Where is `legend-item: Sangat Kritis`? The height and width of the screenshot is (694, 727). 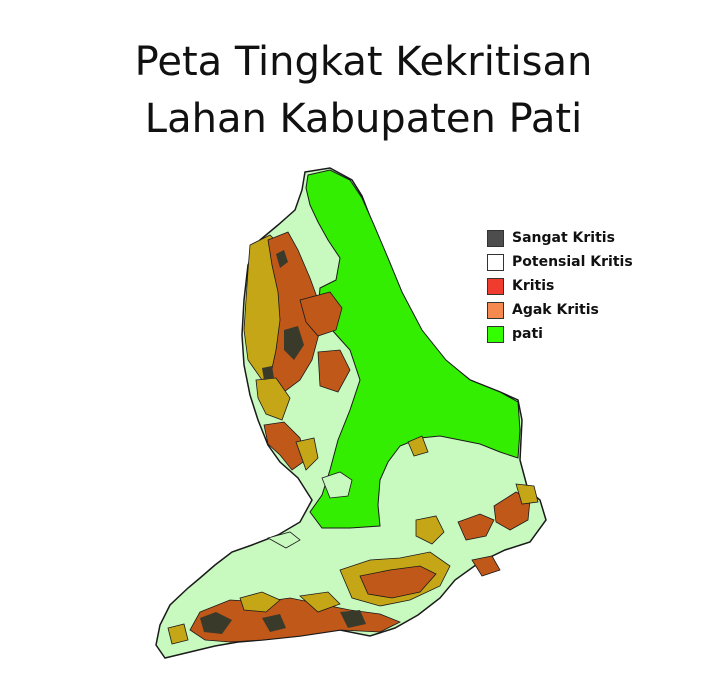
legend-item: Sangat Kritis is located at coordinates (560, 238).